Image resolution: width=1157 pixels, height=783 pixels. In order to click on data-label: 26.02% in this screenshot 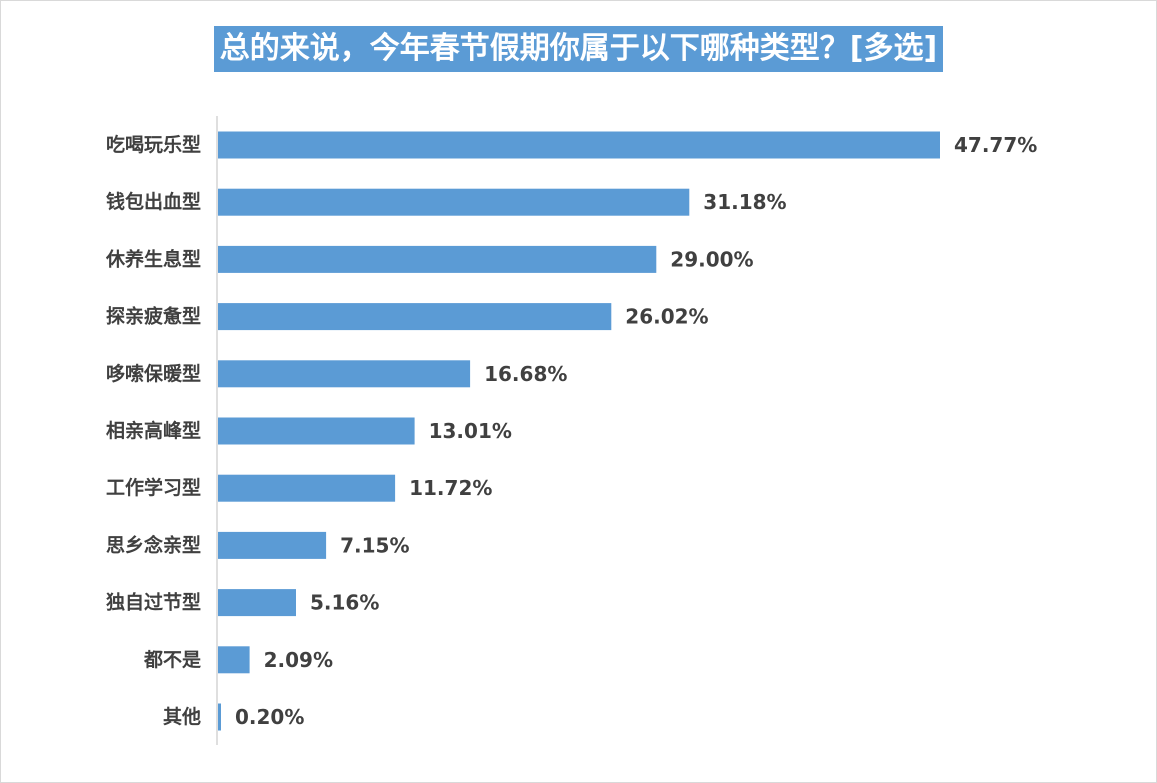, I will do `click(666, 317)`.